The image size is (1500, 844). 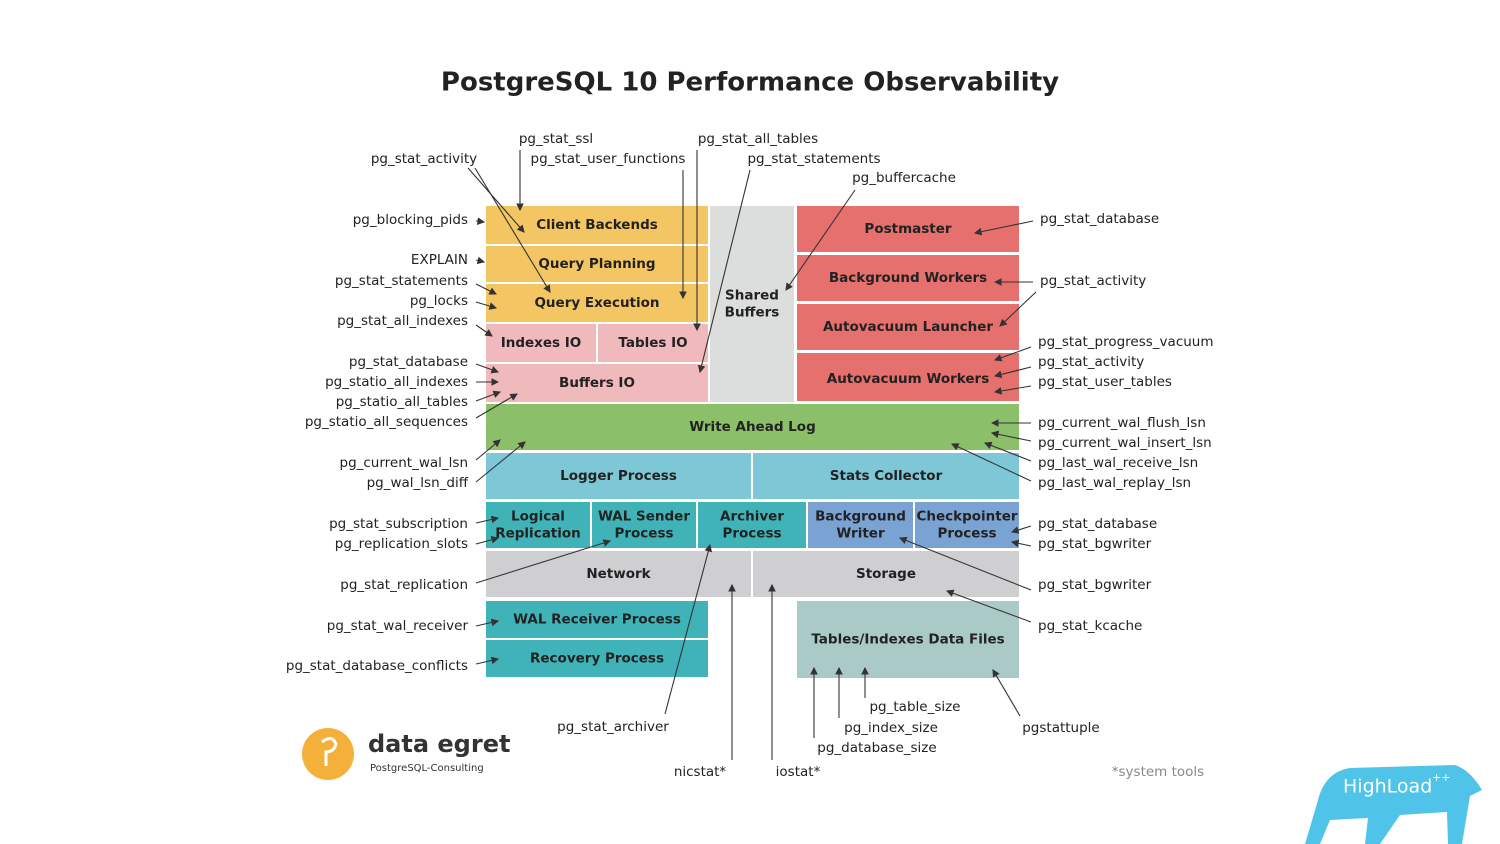 What do you see at coordinates (597, 620) in the screenshot?
I see `block-label: WAL Receiver Process` at bounding box center [597, 620].